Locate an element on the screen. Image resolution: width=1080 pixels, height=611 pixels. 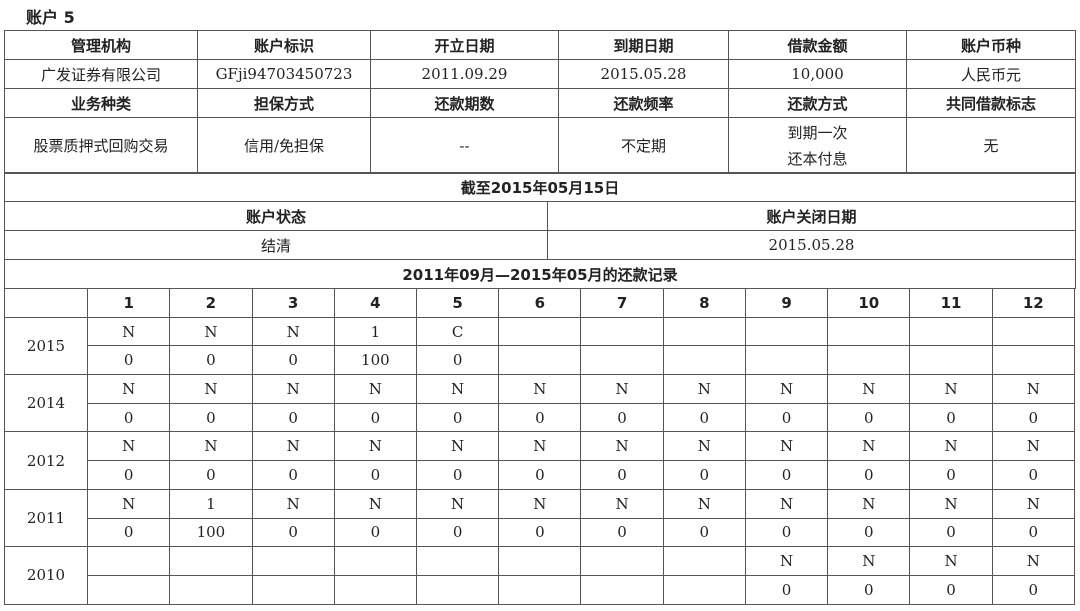
table-row: 2015 N N N 1 C is located at coordinates (539, 346).